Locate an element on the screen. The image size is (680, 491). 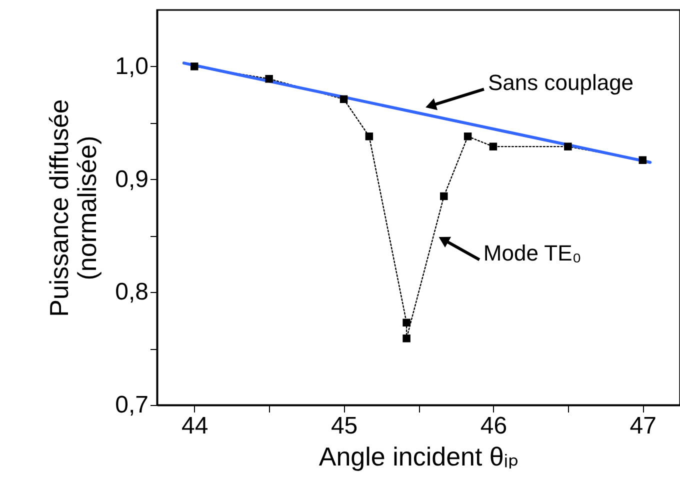
annotation: Sans couplage is located at coordinates (561, 83).